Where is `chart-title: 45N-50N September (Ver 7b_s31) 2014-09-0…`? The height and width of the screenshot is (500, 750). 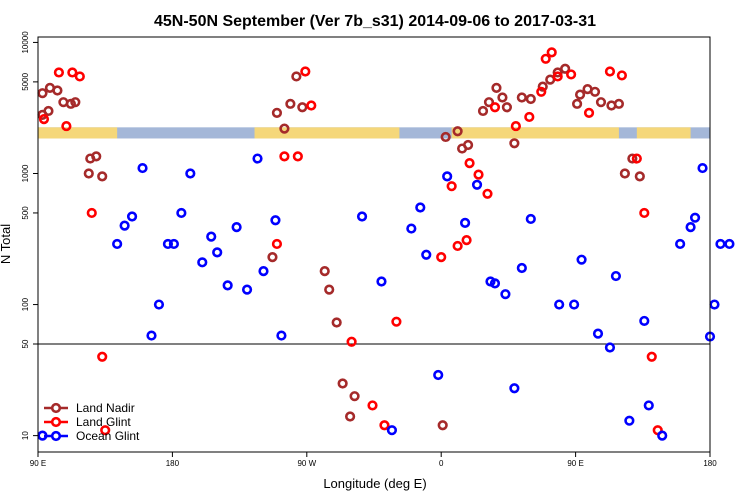 chart-title: 45N-50N September (Ver 7b_s31) 2014-09-0… is located at coordinates (375, 21).